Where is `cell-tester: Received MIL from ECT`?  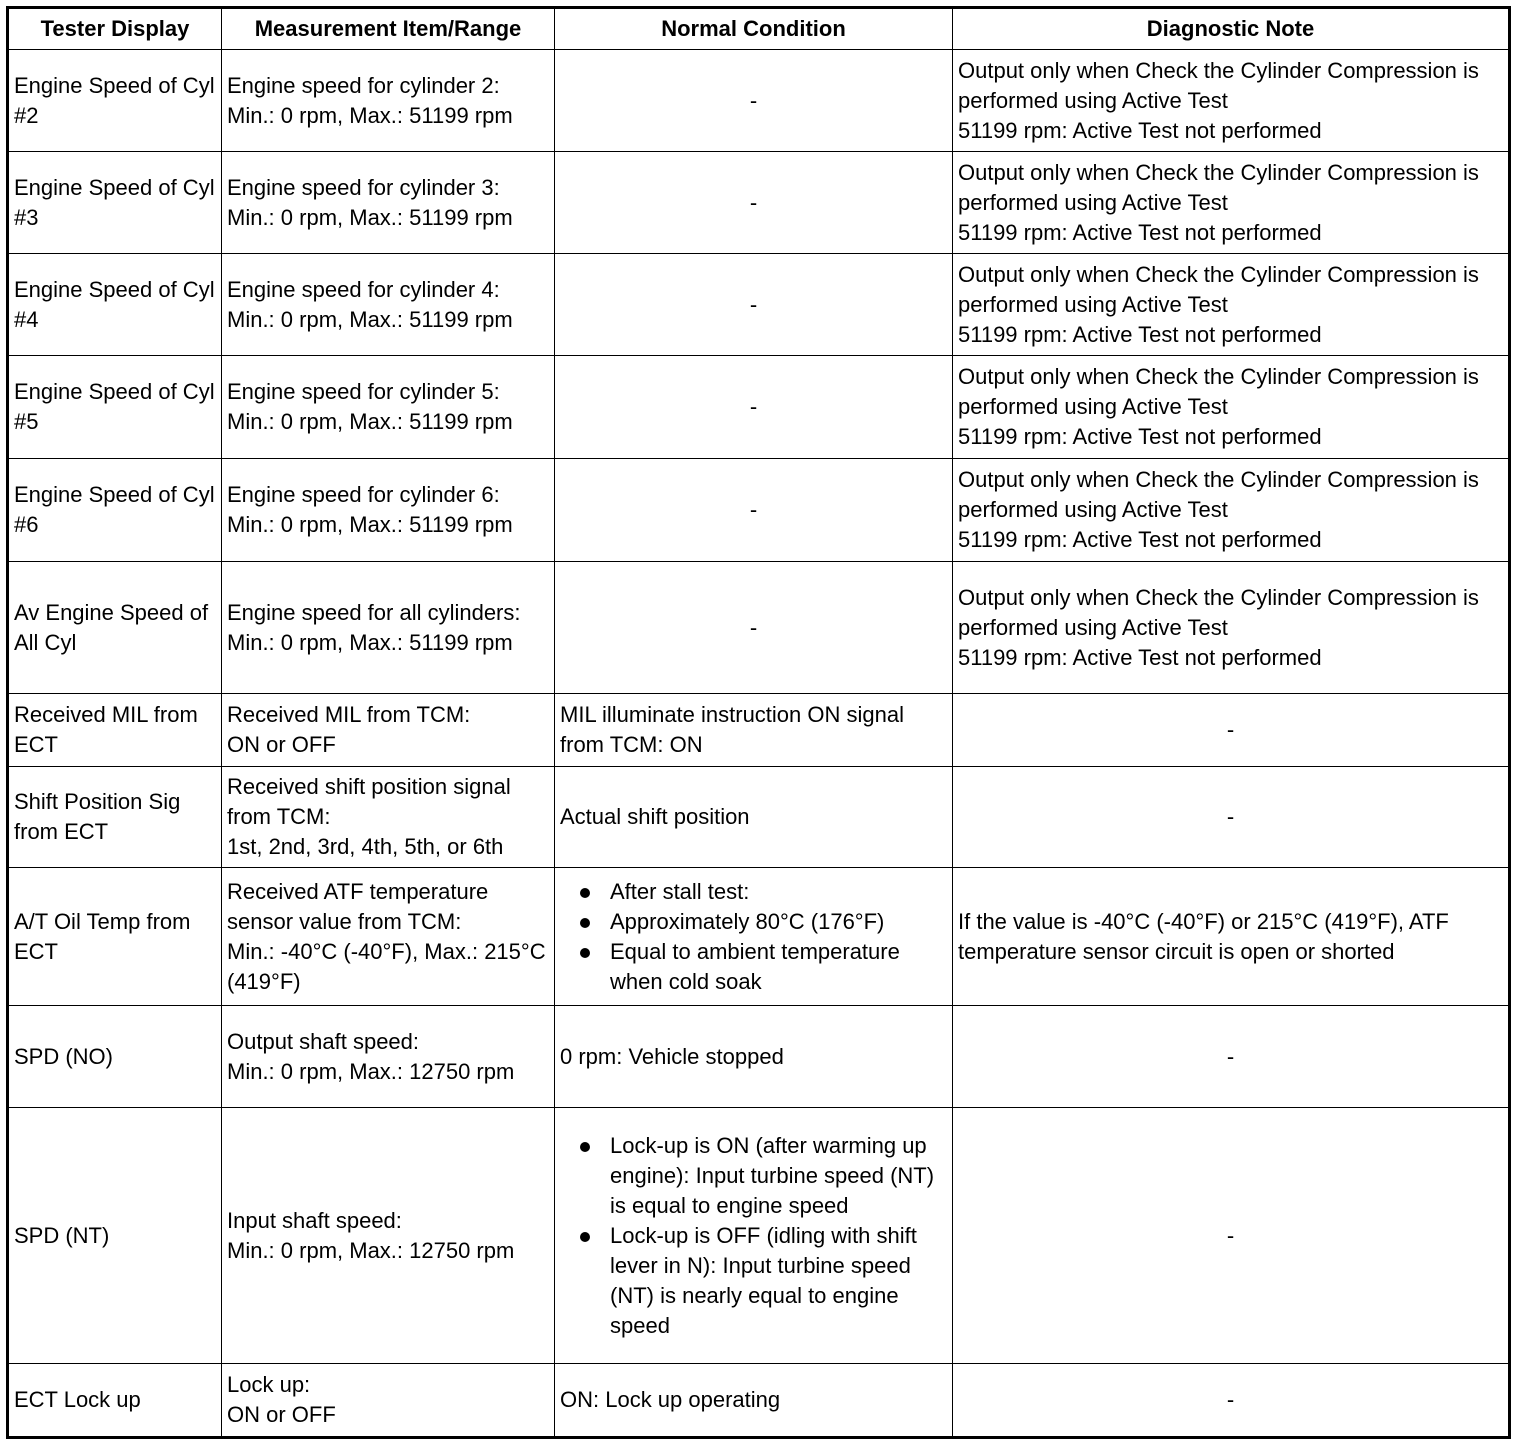 cell-tester: Received MIL from ECT is located at coordinates (114, 730).